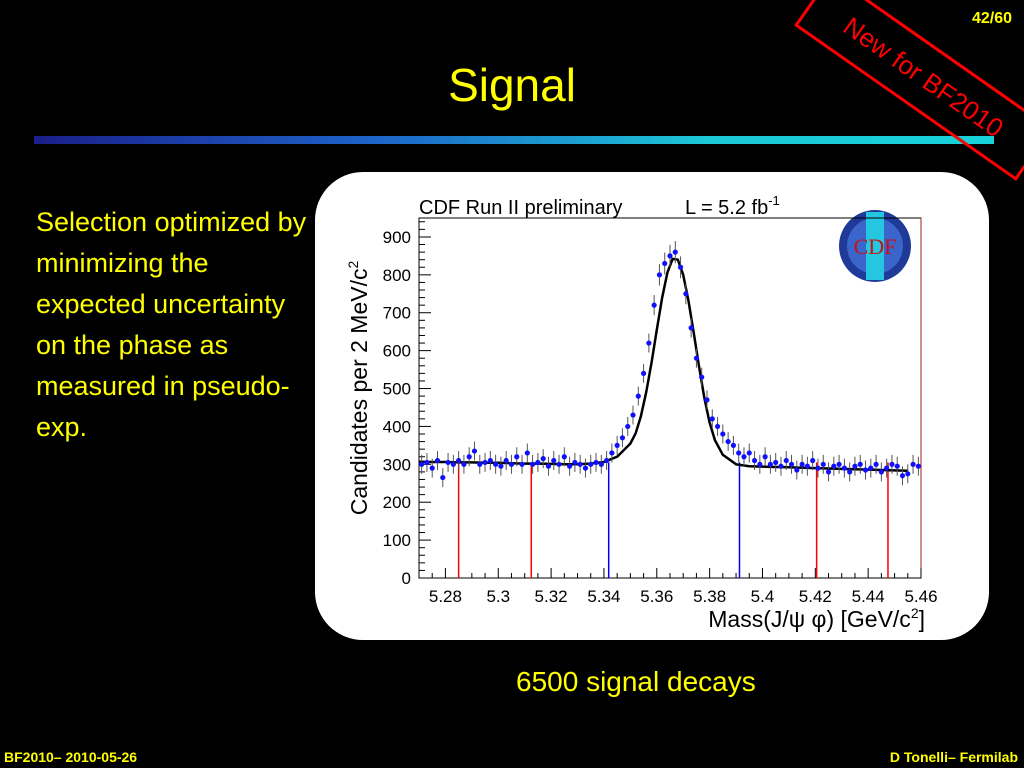  I want to click on y-tick-label: 500, so click(397, 389).